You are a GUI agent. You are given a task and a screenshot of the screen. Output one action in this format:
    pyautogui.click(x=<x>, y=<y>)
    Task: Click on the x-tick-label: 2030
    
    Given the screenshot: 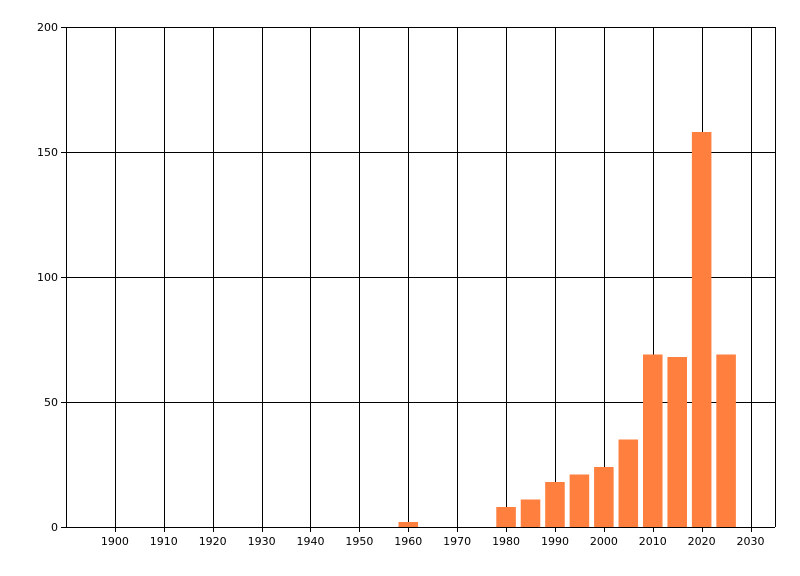 What is the action you would take?
    pyautogui.click(x=751, y=541)
    